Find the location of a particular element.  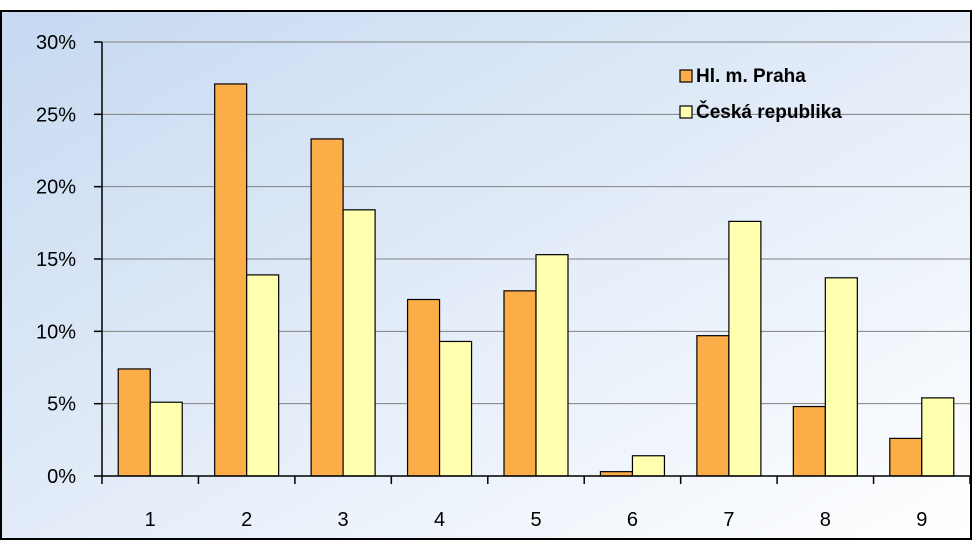

legend: Hl. m. Praha Česká republika is located at coordinates (760, 94).